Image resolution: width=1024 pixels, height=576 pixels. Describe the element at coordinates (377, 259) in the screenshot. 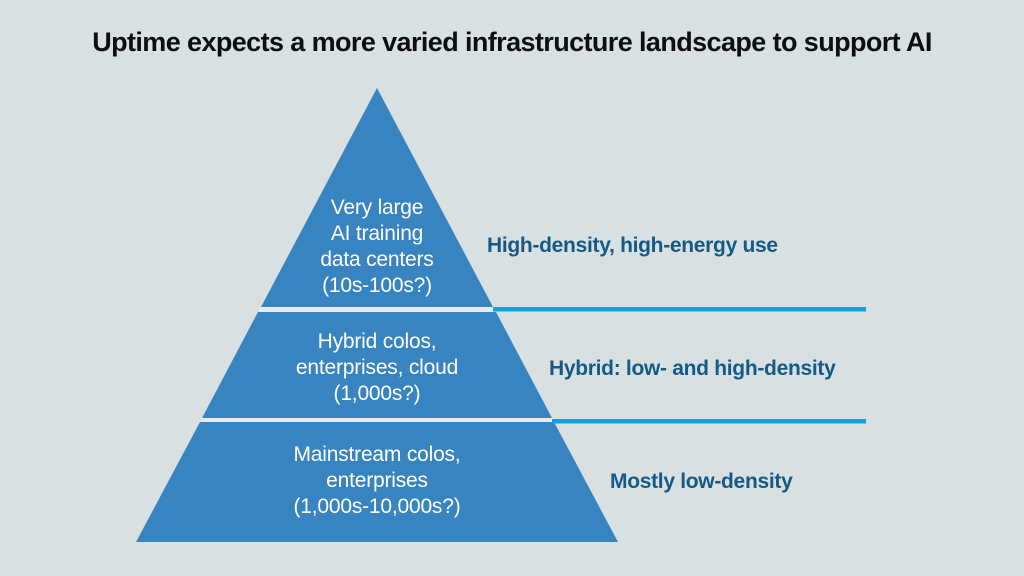

I see `tier-label-top-line-3: data centers` at that location.